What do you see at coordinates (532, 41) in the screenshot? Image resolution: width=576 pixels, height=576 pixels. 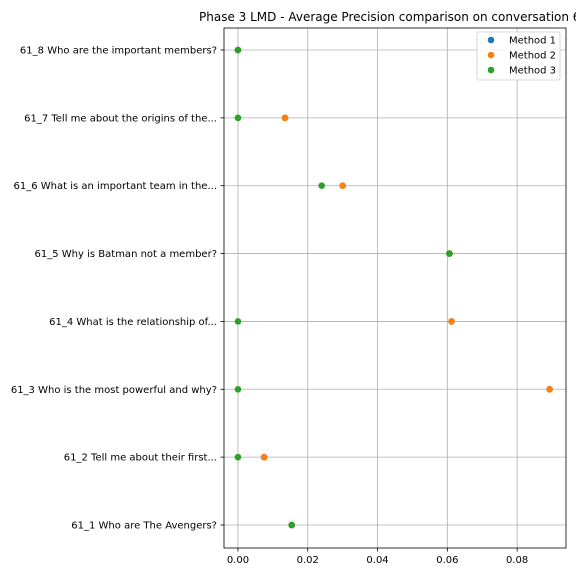 I see `legend-label: Method 1` at bounding box center [532, 41].